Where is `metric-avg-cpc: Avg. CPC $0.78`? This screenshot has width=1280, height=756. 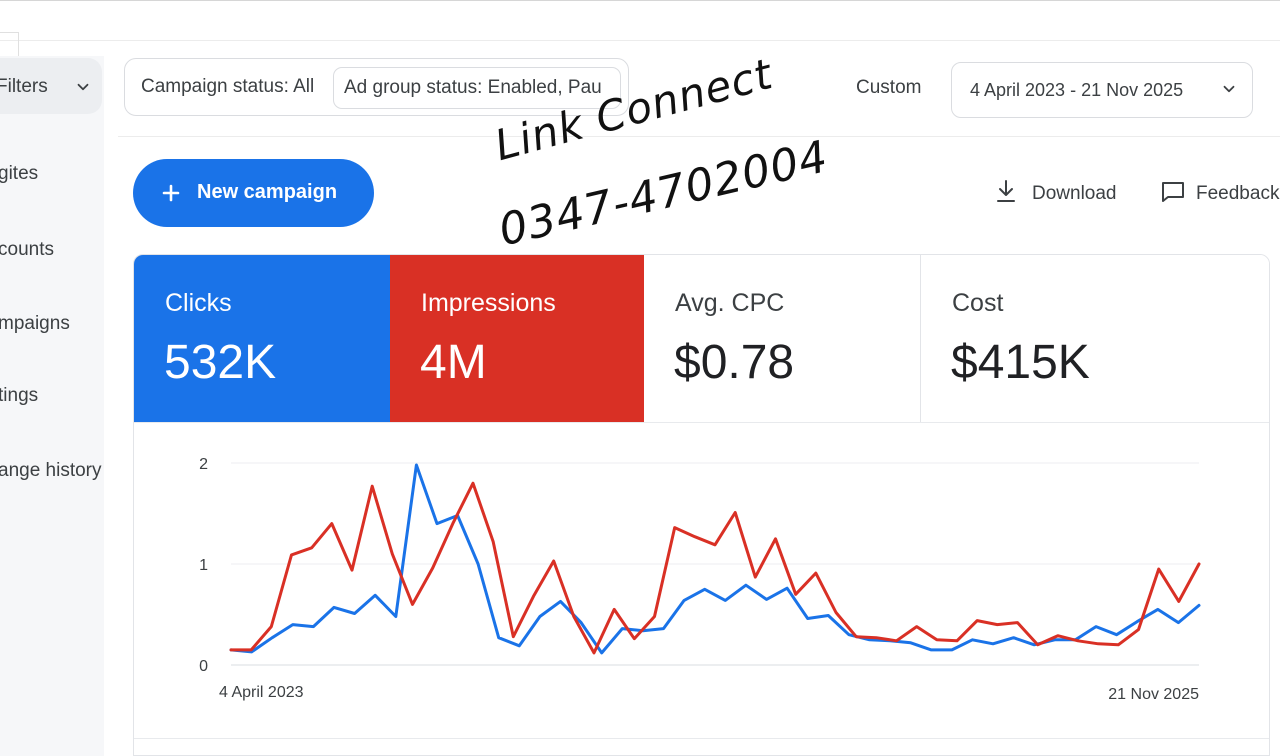 metric-avg-cpc: Avg. CPC $0.78 is located at coordinates (782, 338).